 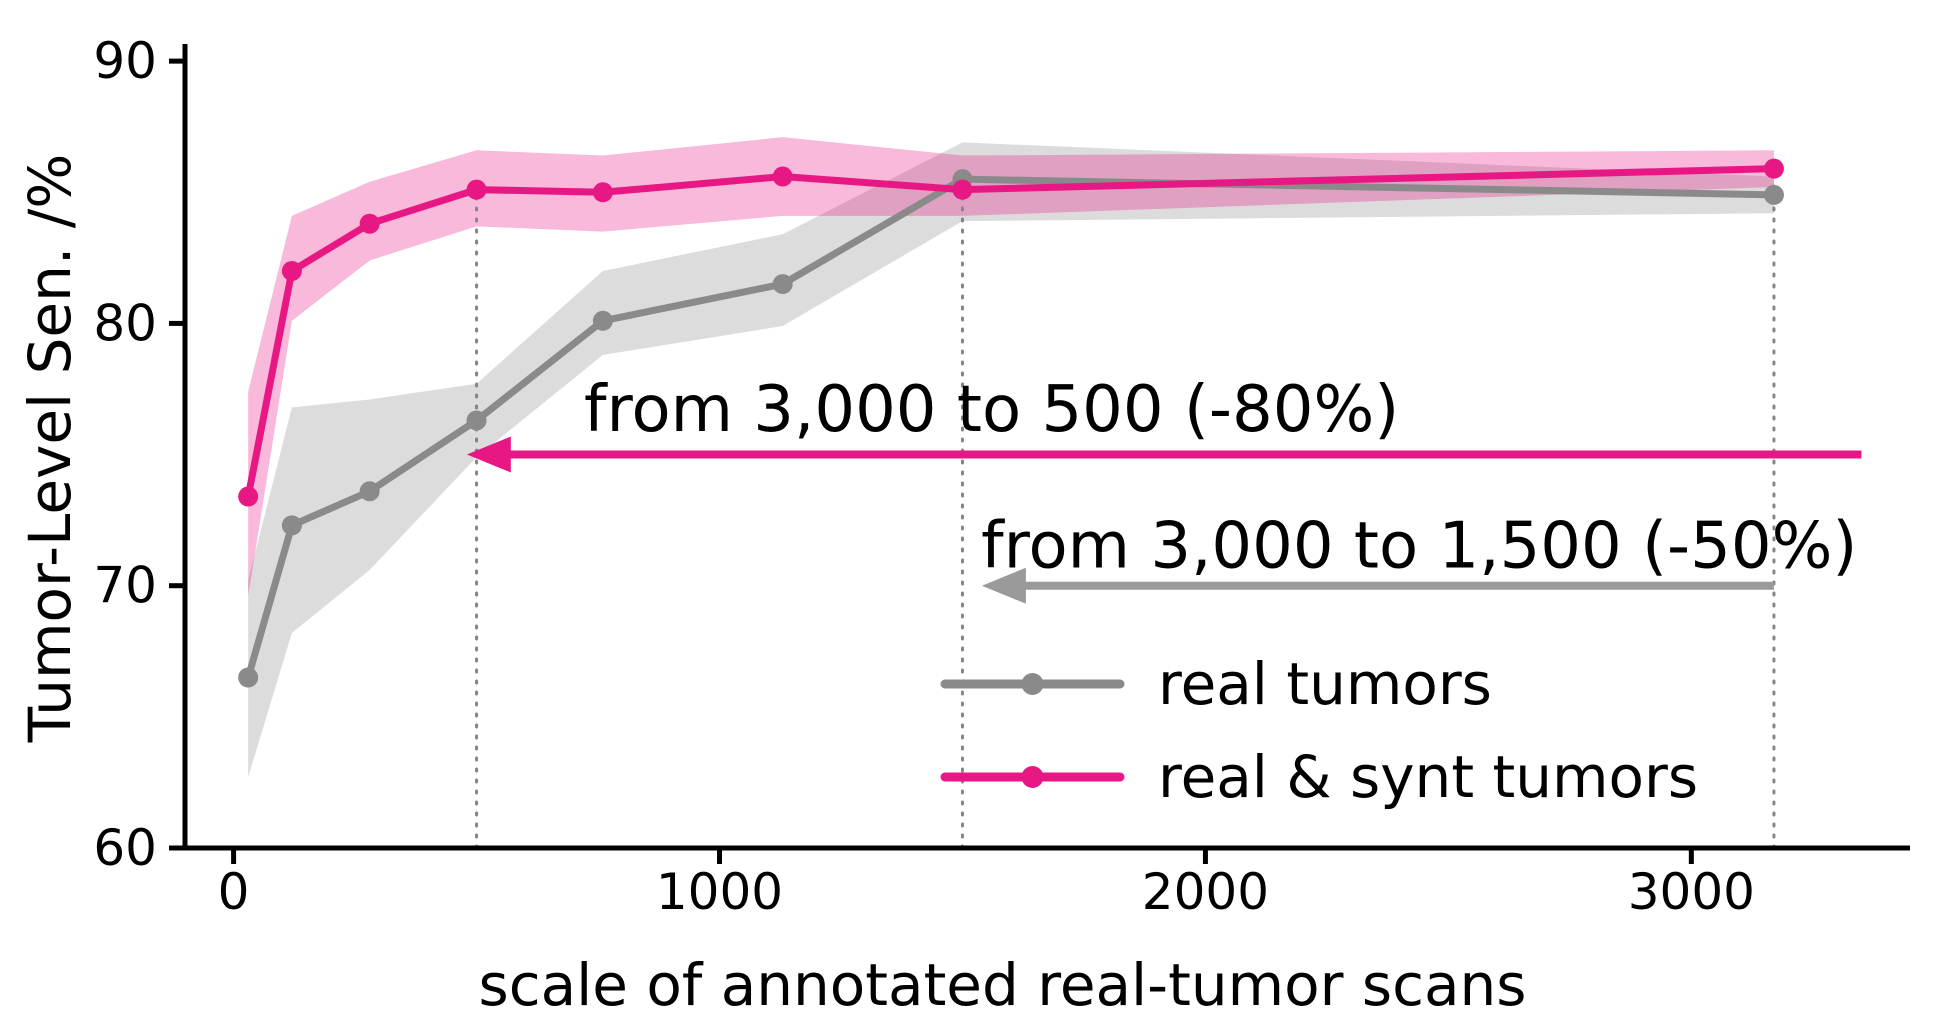 I want to click on x-tick-label: 0, so click(x=234, y=892).